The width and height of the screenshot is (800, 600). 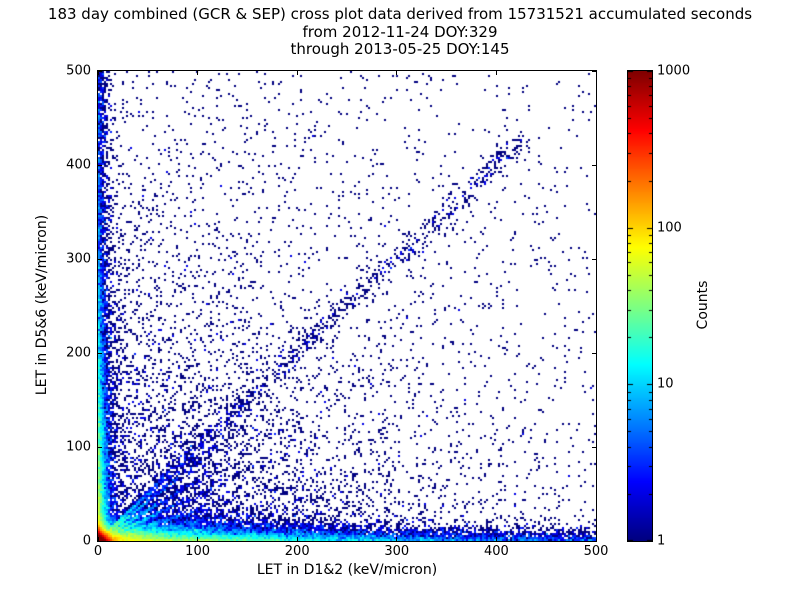 I want to click on y-tick-label: 500, so click(x=78, y=71).